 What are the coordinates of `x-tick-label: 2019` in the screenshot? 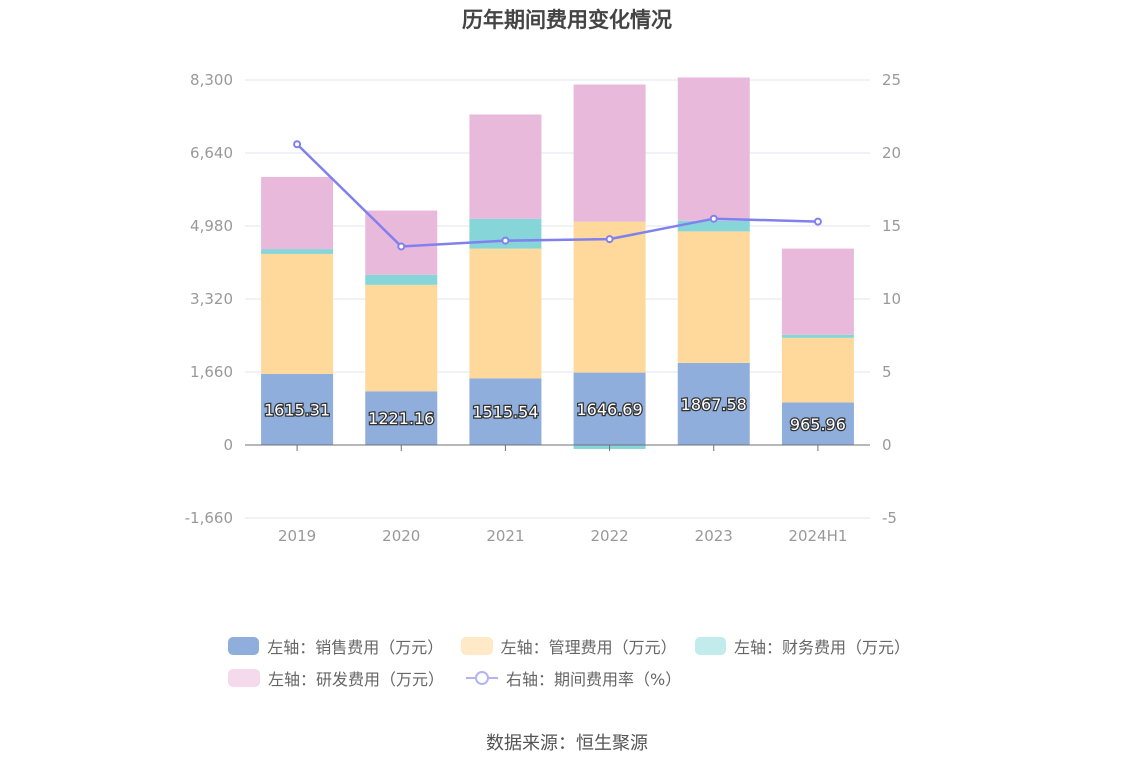 It's located at (297, 536).